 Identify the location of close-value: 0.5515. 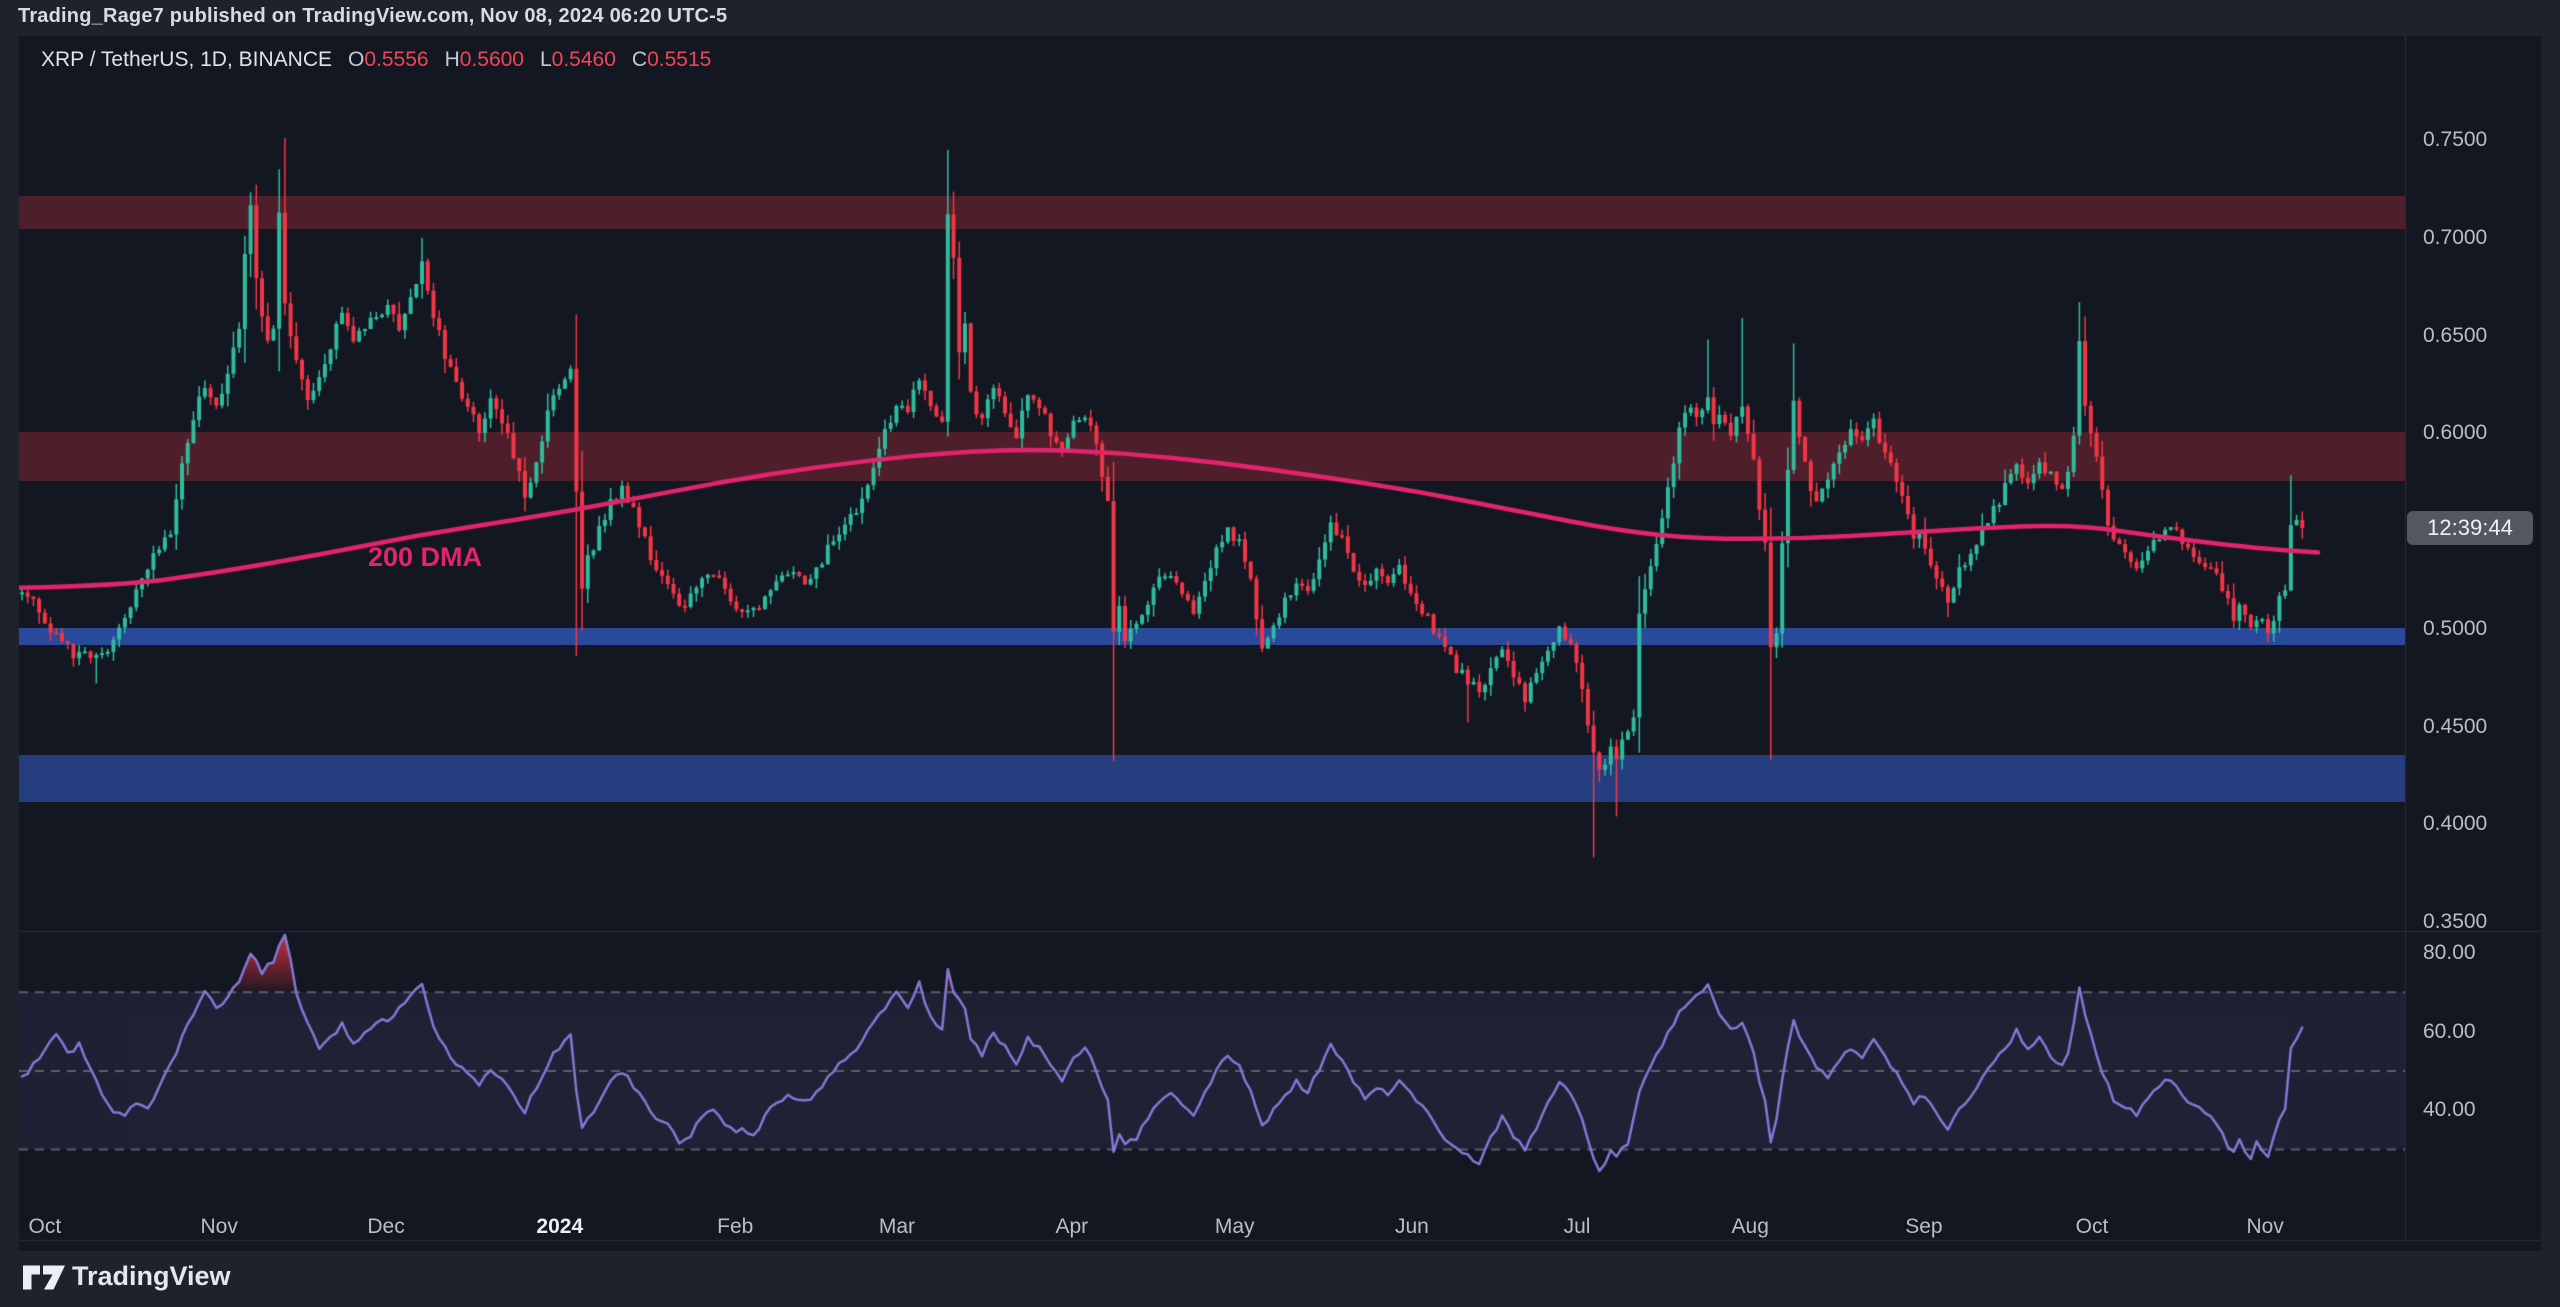
(679, 59).